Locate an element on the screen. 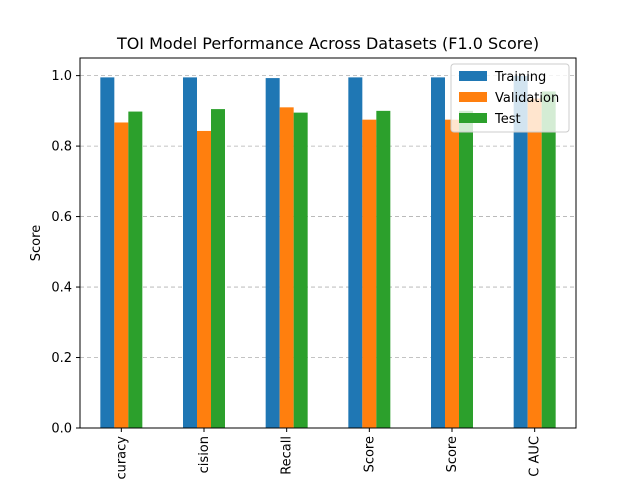 The image size is (640, 480). x-tick-label: C AUC is located at coordinates (535, 456).